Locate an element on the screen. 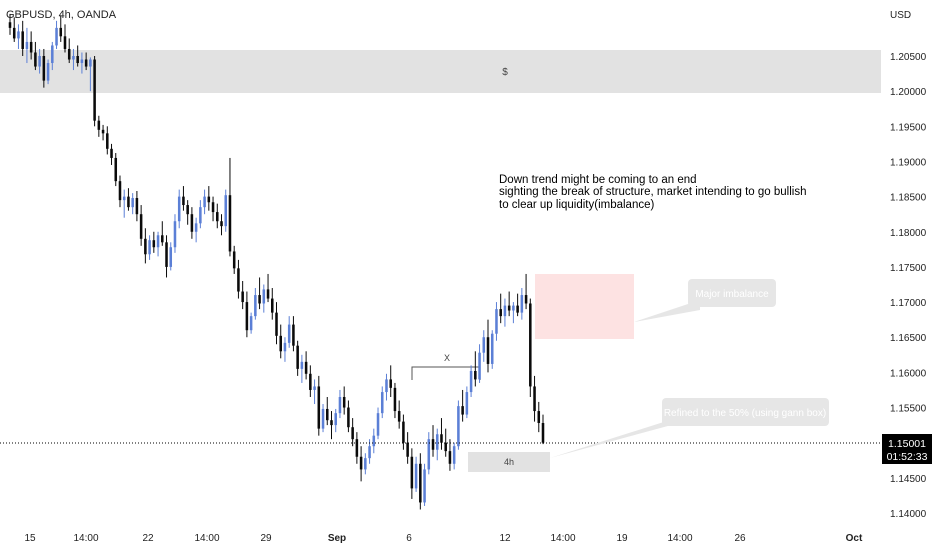  price-tick-label: 1.19500 is located at coordinates (908, 127).